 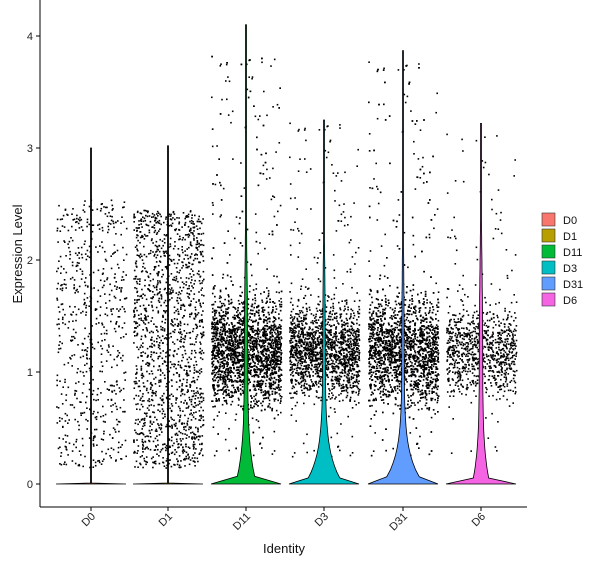 What do you see at coordinates (573, 285) in the screenshot?
I see `legend-label-D31: D31` at bounding box center [573, 285].